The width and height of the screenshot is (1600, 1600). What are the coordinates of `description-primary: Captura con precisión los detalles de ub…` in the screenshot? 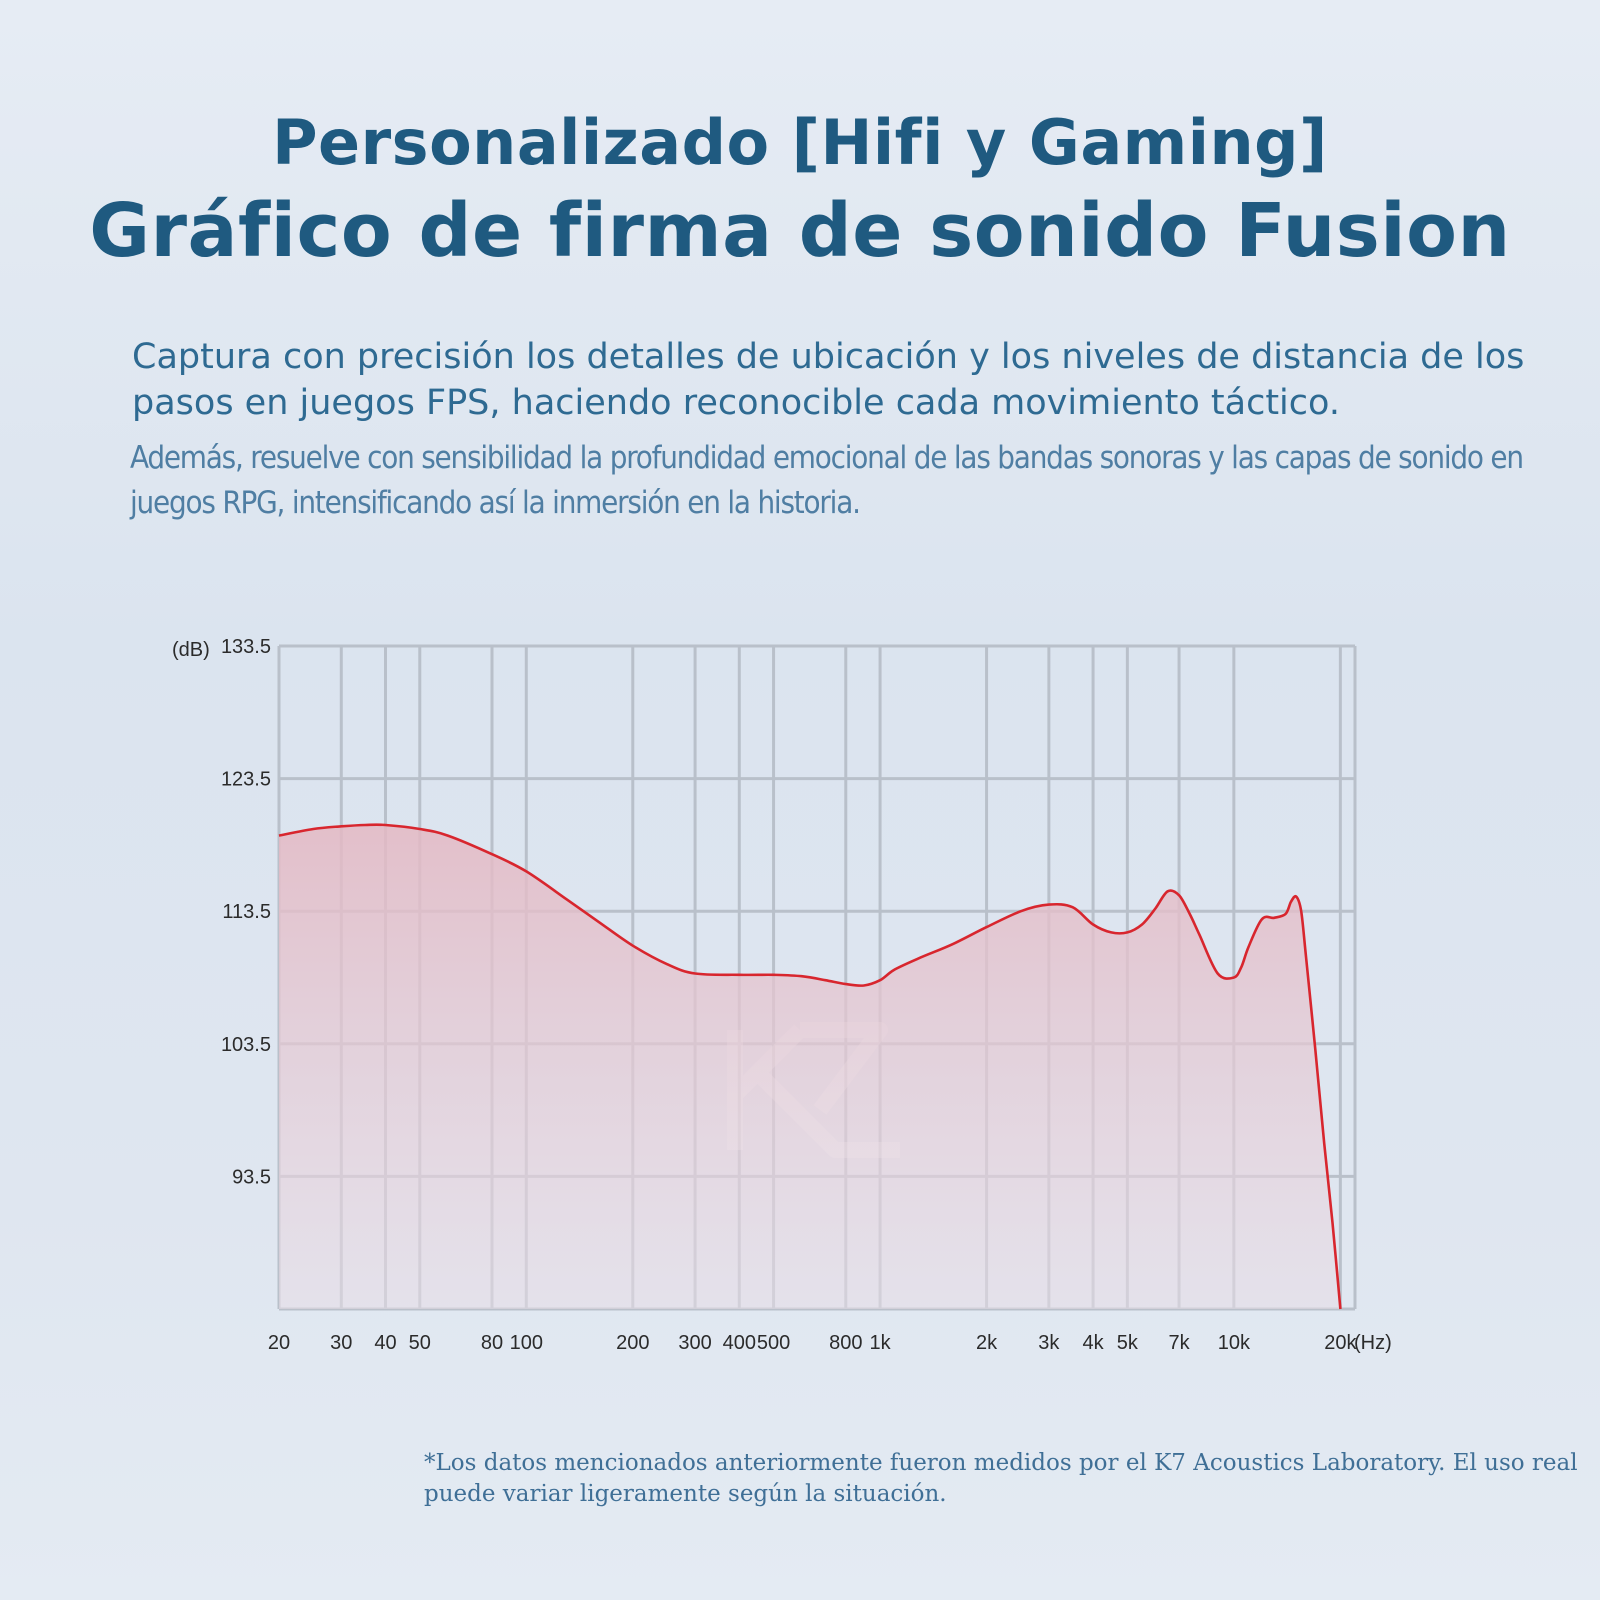 It's located at (828, 380).